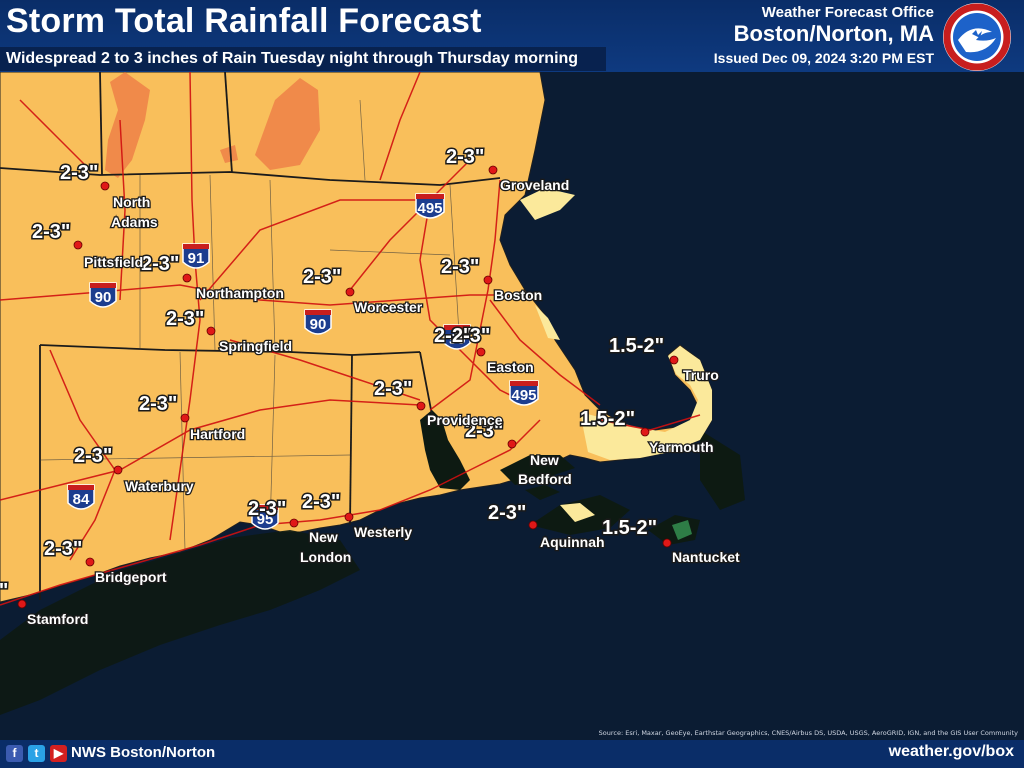 The image size is (1024, 768). I want to click on highway-shield: 91, so click(196, 256).